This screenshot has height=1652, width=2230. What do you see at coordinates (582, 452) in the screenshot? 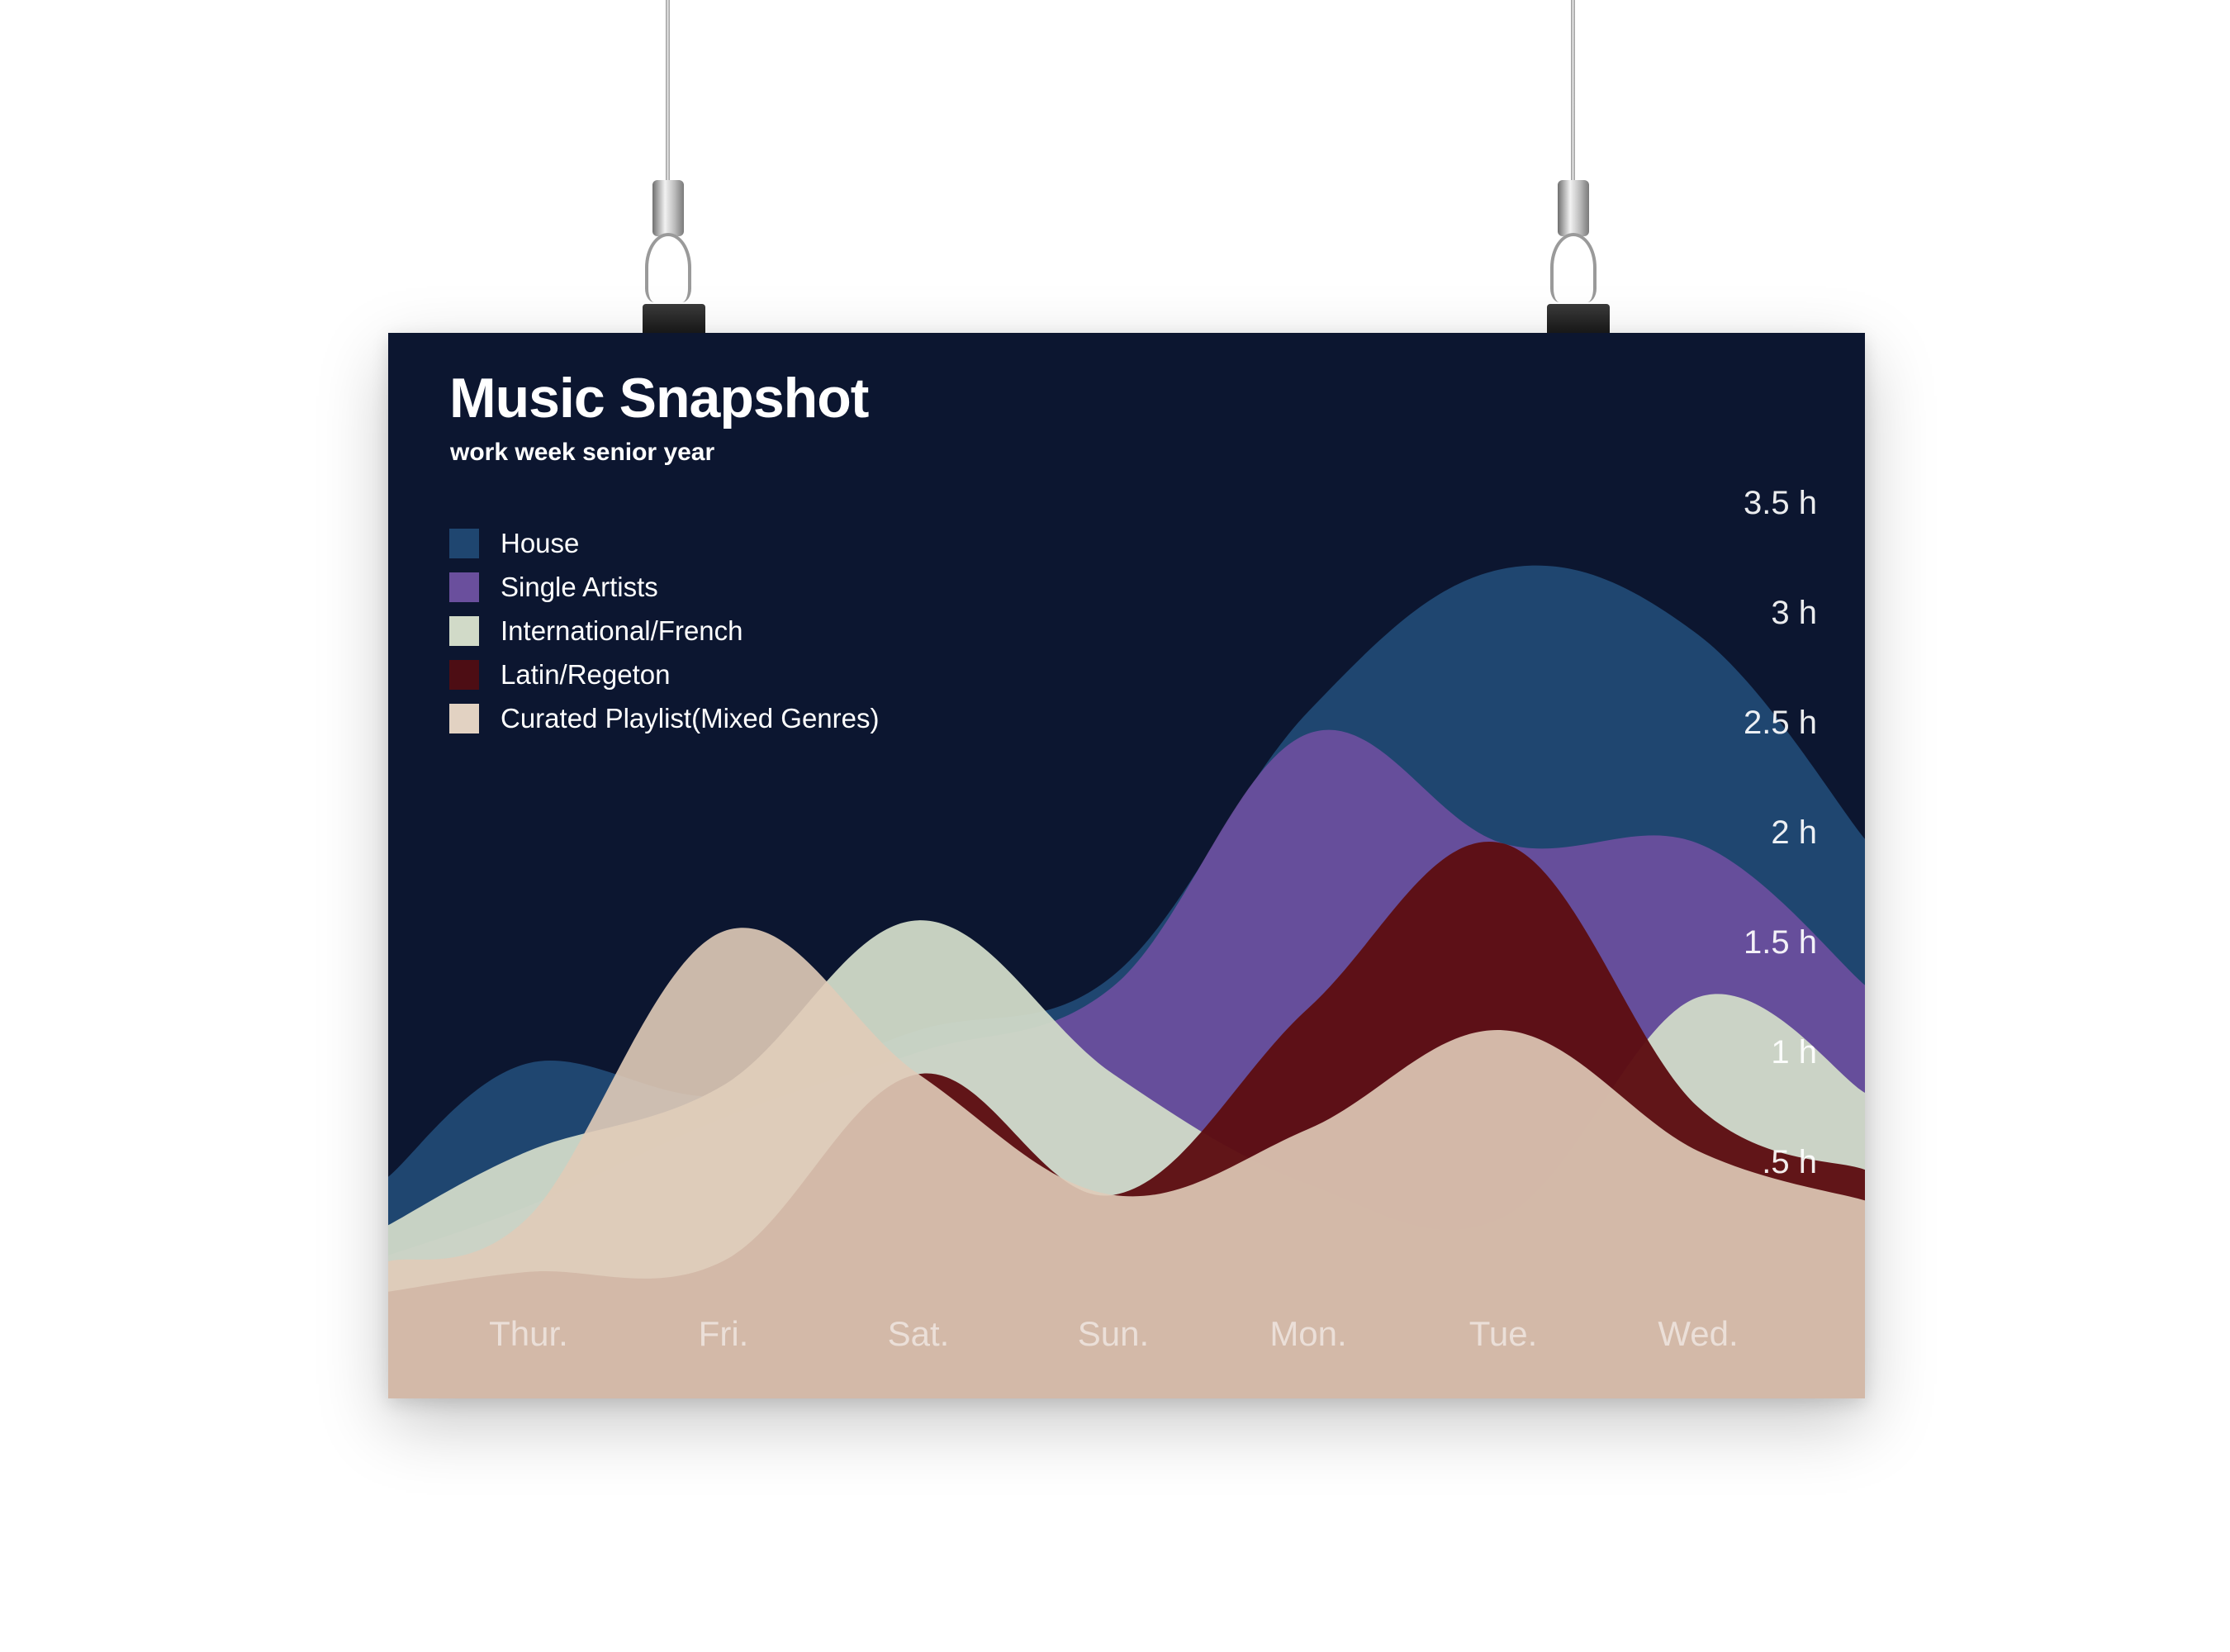
I see `chart-subtitle: work week senior year` at bounding box center [582, 452].